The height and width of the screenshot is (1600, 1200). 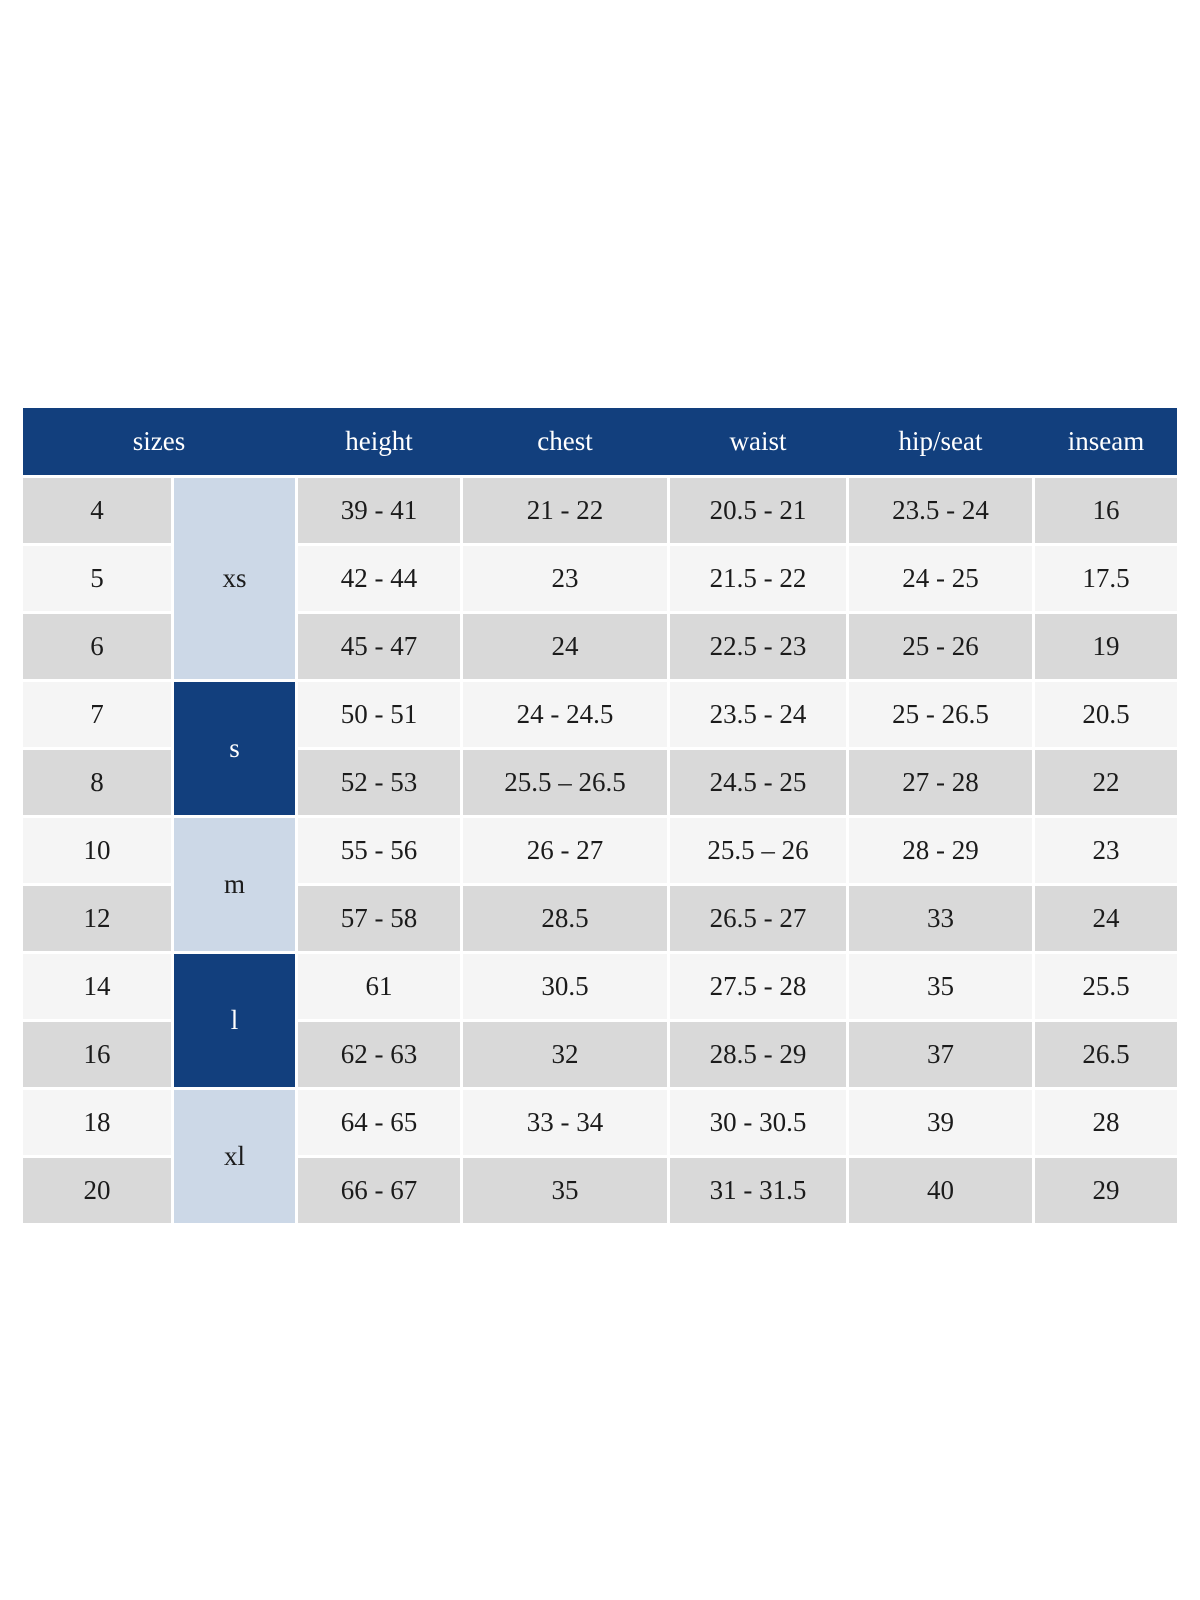 I want to click on size-group-s: s, so click(x=234, y=748).